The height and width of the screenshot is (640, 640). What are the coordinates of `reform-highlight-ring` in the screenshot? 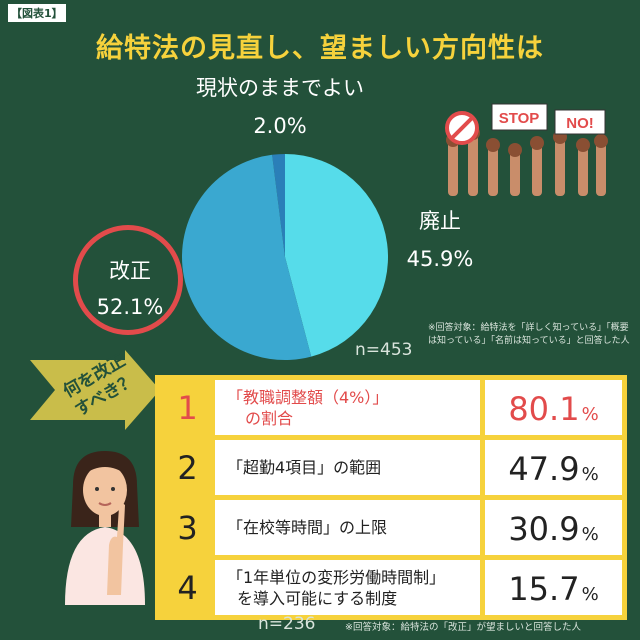 It's located at (128, 280).